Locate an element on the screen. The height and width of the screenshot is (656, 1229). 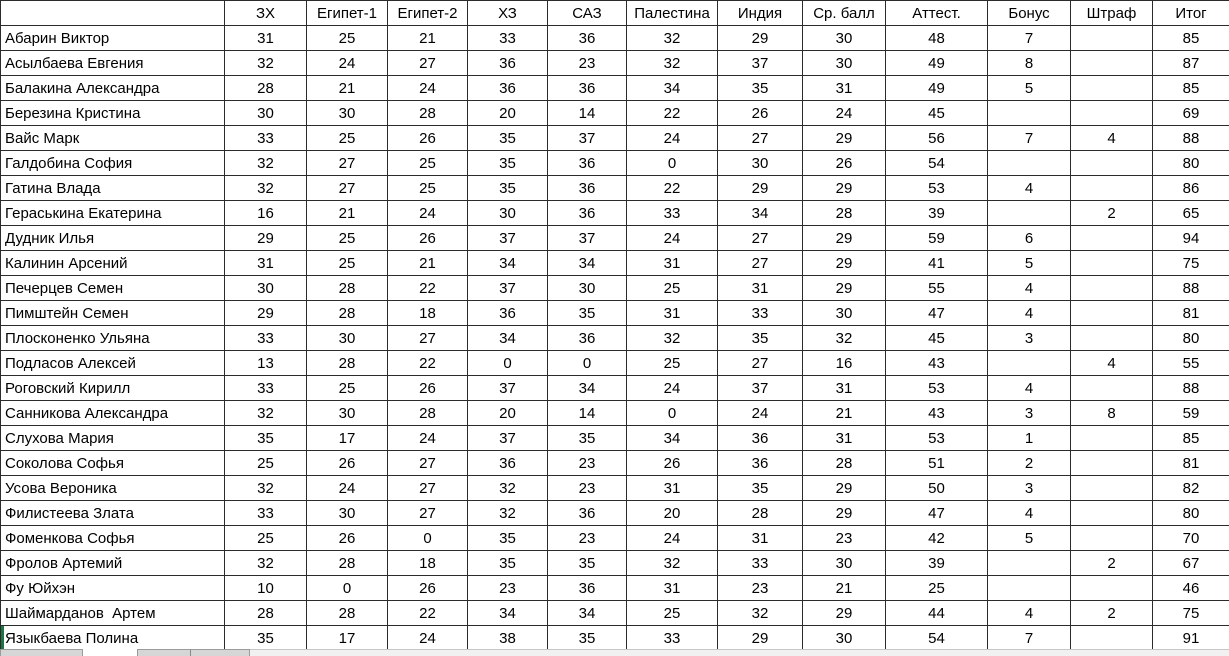
student-name-cell: Печерцев Семен is located at coordinates (112, 288).